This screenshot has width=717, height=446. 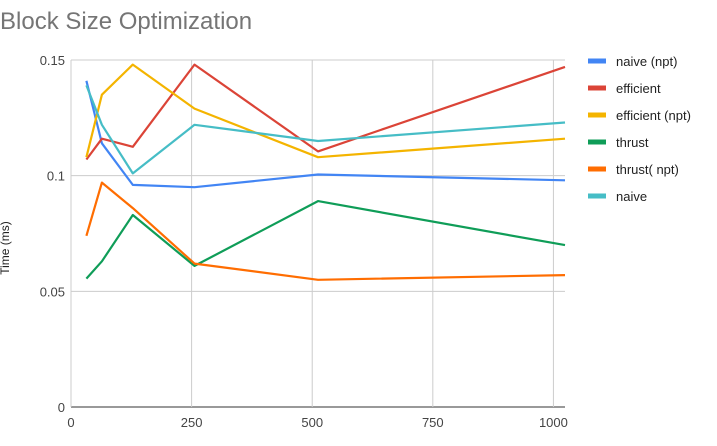 I want to click on y-tick-label: 0.15, so click(x=52, y=60).